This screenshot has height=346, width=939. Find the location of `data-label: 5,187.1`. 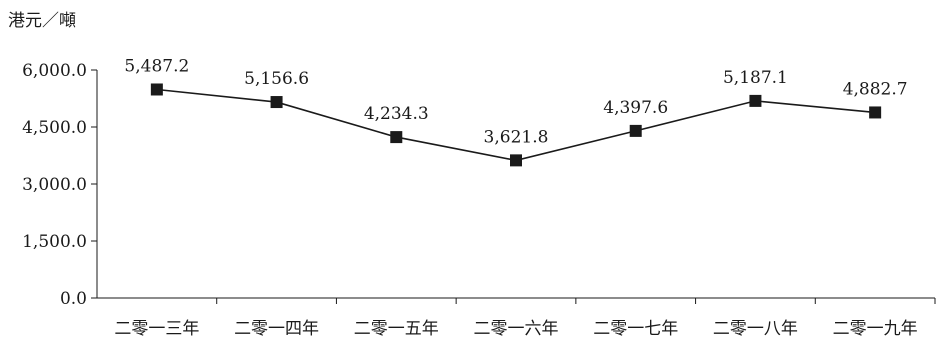

data-label: 5,187.1 is located at coordinates (755, 78).